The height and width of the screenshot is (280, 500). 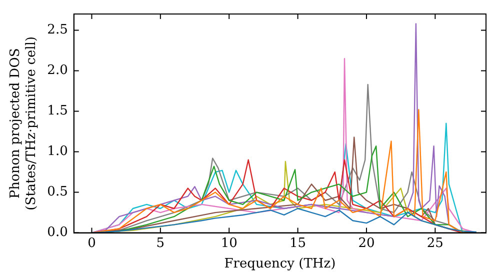 What do you see at coordinates (57, 192) in the screenshot?
I see `y-tick-label: 0.5` at bounding box center [57, 192].